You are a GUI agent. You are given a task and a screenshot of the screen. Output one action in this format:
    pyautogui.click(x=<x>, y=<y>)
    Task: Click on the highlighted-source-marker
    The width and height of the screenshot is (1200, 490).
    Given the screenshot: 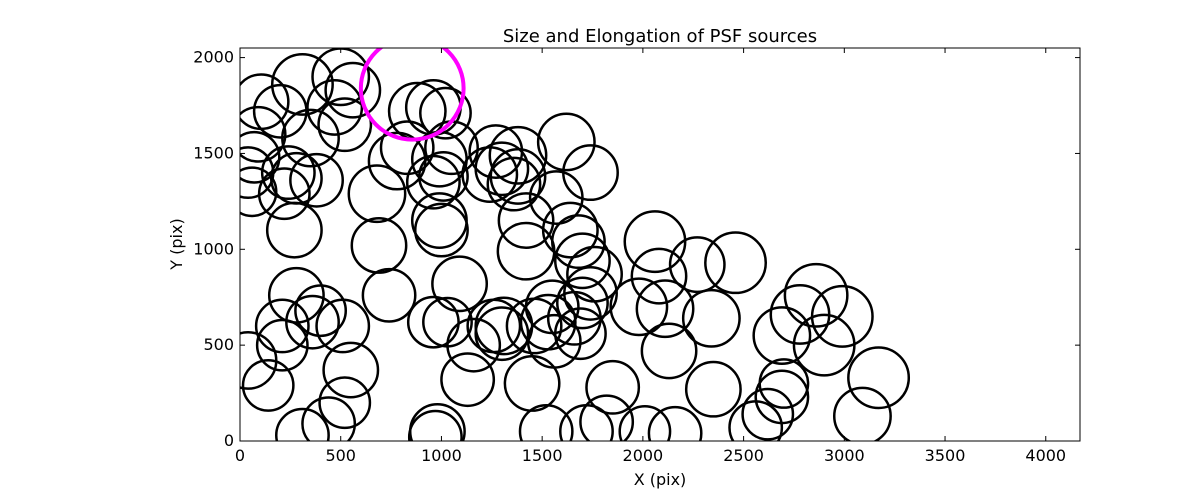 What is the action you would take?
    pyautogui.click(x=412, y=95)
    